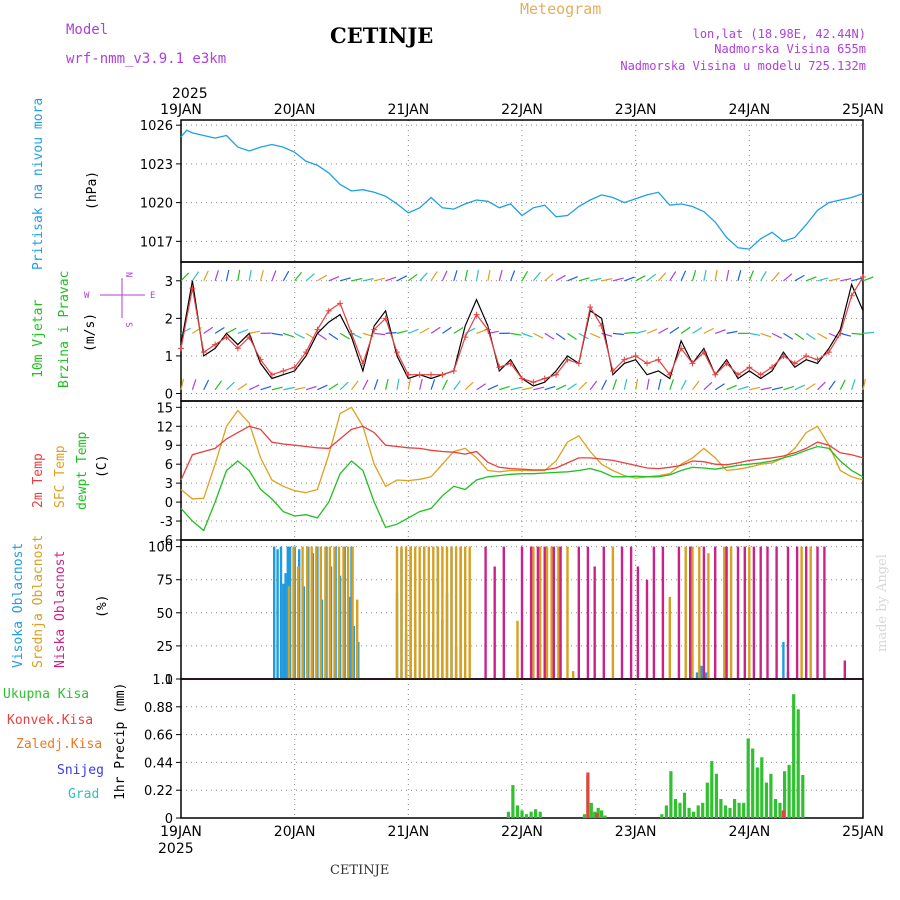 This screenshot has height=900, width=900. Describe the element at coordinates (46, 694) in the screenshot. I see `precip-total-label: Ukupna Kisa` at that location.